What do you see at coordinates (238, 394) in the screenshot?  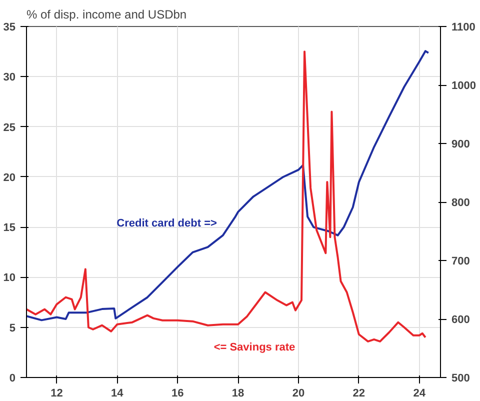 I see `x-tick-label: 18` at bounding box center [238, 394].